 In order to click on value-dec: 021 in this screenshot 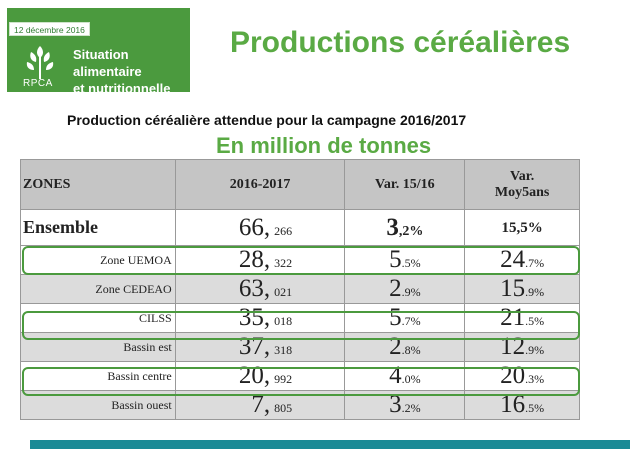, I will do `click(283, 292)`.